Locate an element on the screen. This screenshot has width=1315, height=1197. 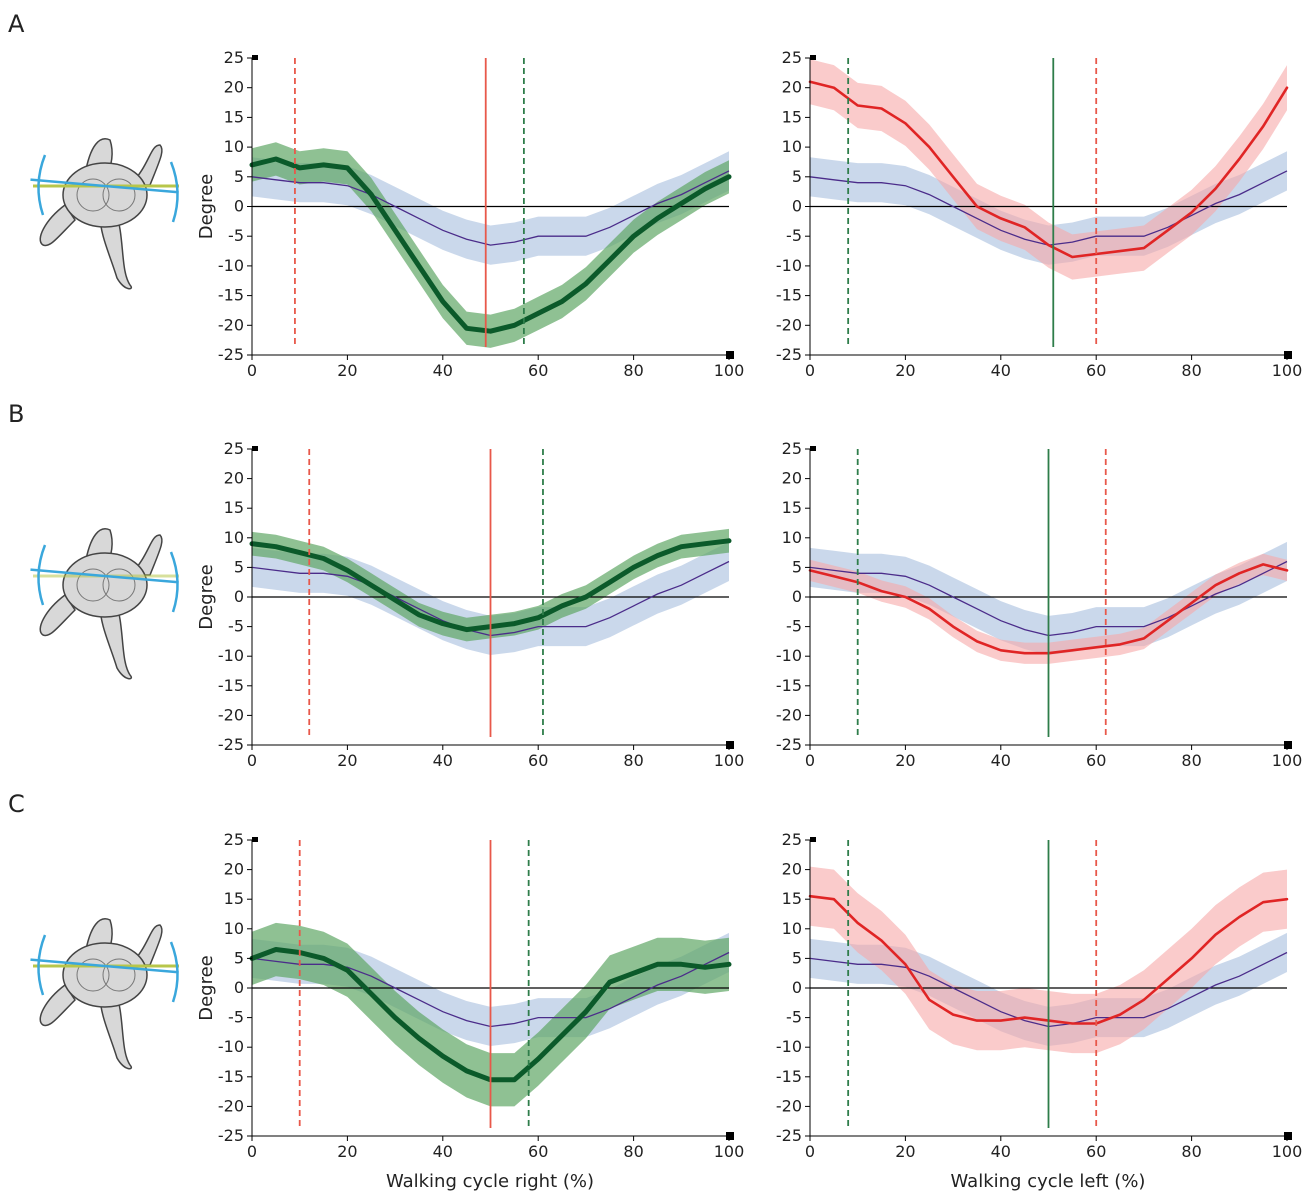
panel-letter-b: B is located at coordinates (16, 414).